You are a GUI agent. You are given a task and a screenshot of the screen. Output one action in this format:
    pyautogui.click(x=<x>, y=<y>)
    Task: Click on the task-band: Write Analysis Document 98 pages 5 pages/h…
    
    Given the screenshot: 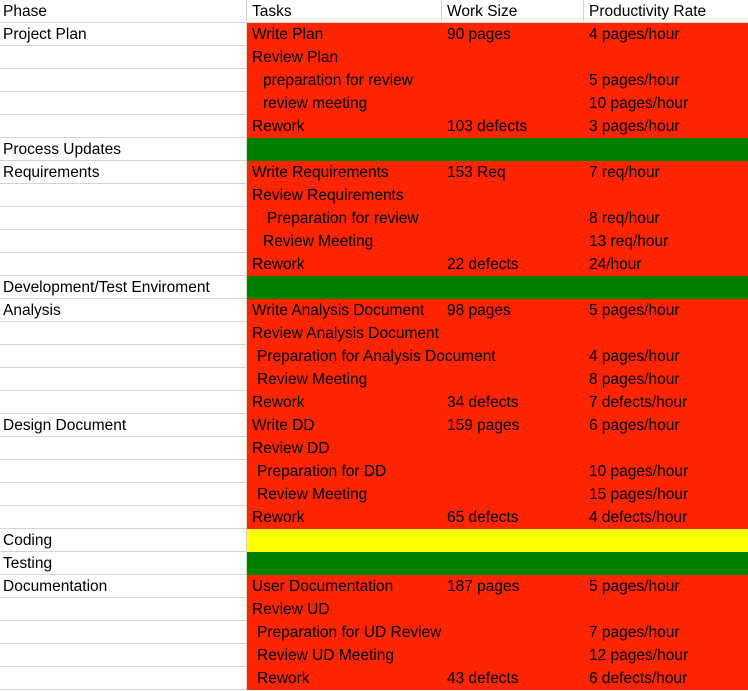 What is the action you would take?
    pyautogui.click(x=497, y=310)
    